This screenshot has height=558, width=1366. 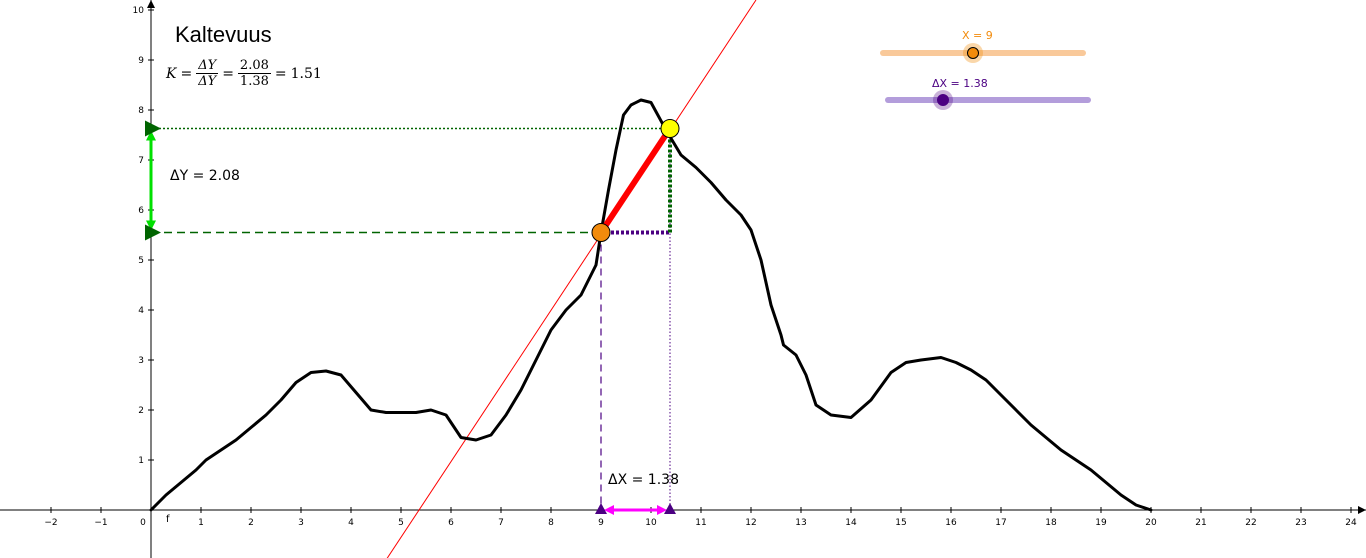 I want to click on delta-x-arrowhead-left, so click(x=609, y=510).